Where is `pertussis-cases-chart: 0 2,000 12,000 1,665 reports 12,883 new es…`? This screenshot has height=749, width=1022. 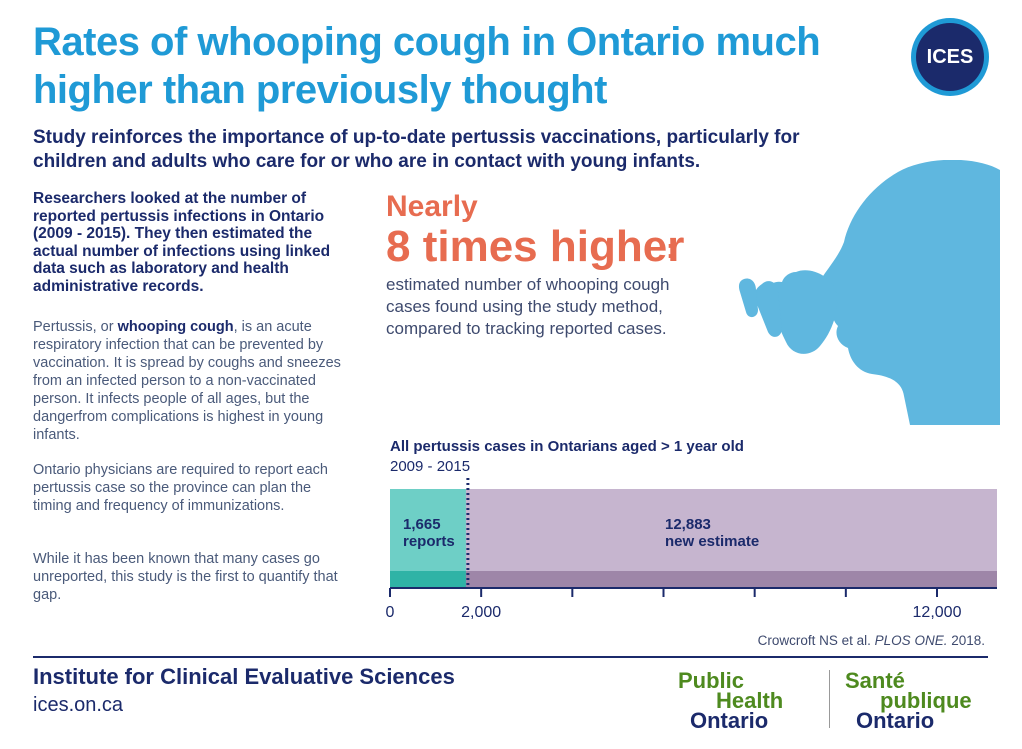
pertussis-cases-chart: 0 2,000 12,000 1,665 reports 12,883 new es… is located at coordinates (691, 549).